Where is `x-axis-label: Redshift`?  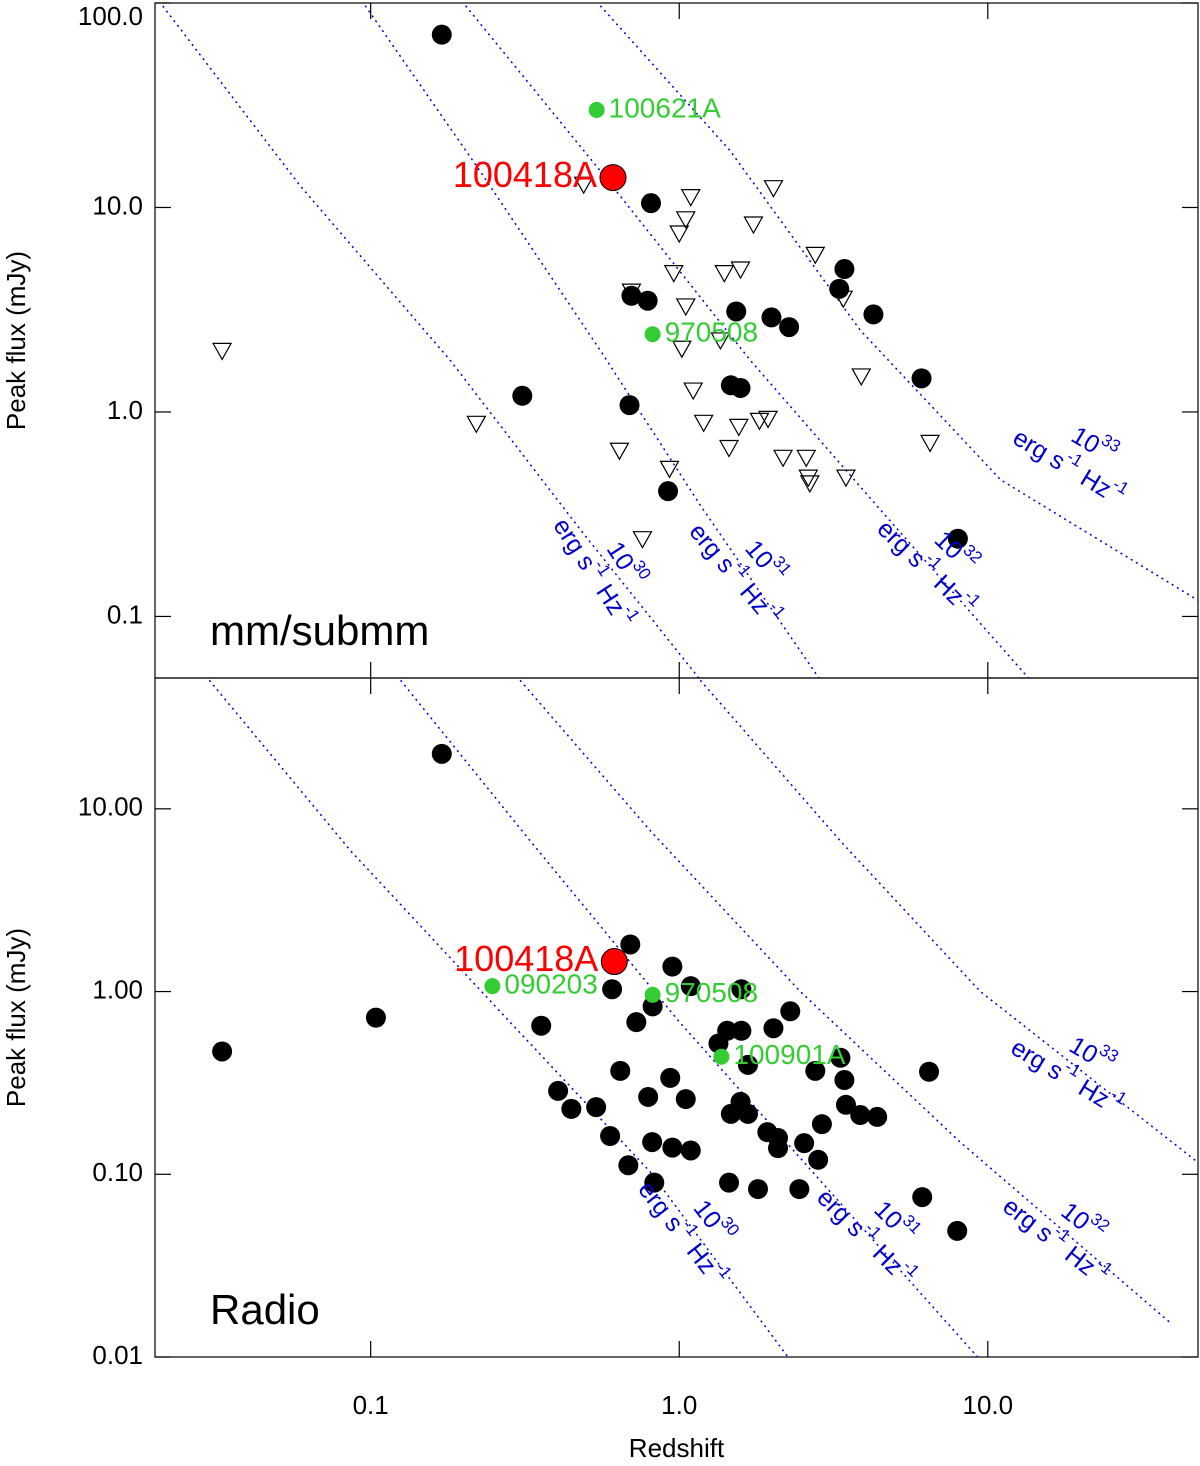
x-axis-label: Redshift is located at coordinates (677, 1448).